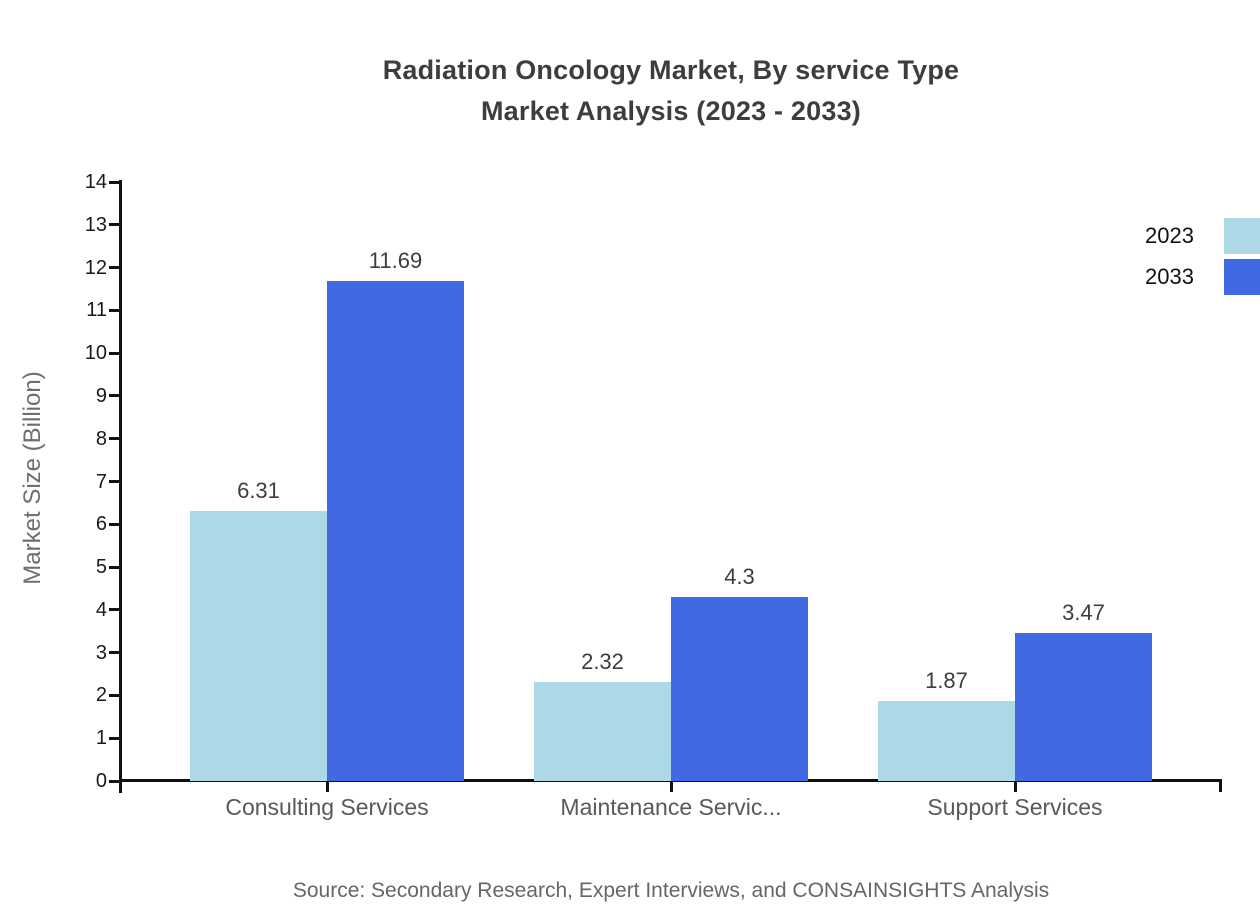 The width and height of the screenshot is (1260, 920). What do you see at coordinates (602, 661) in the screenshot?
I see `value-label-2023-group-2: 2.32` at bounding box center [602, 661].